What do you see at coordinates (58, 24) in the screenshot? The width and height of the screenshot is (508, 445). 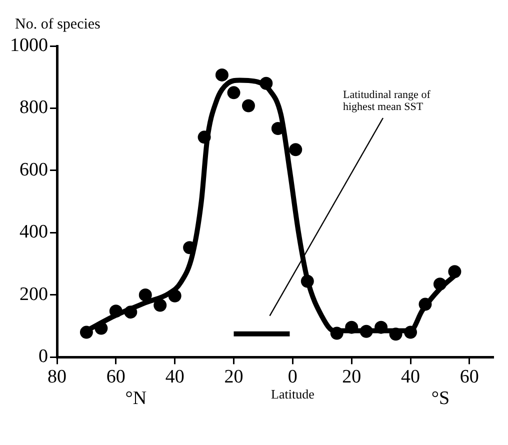 I see `y-axis-title: No. of species` at bounding box center [58, 24].